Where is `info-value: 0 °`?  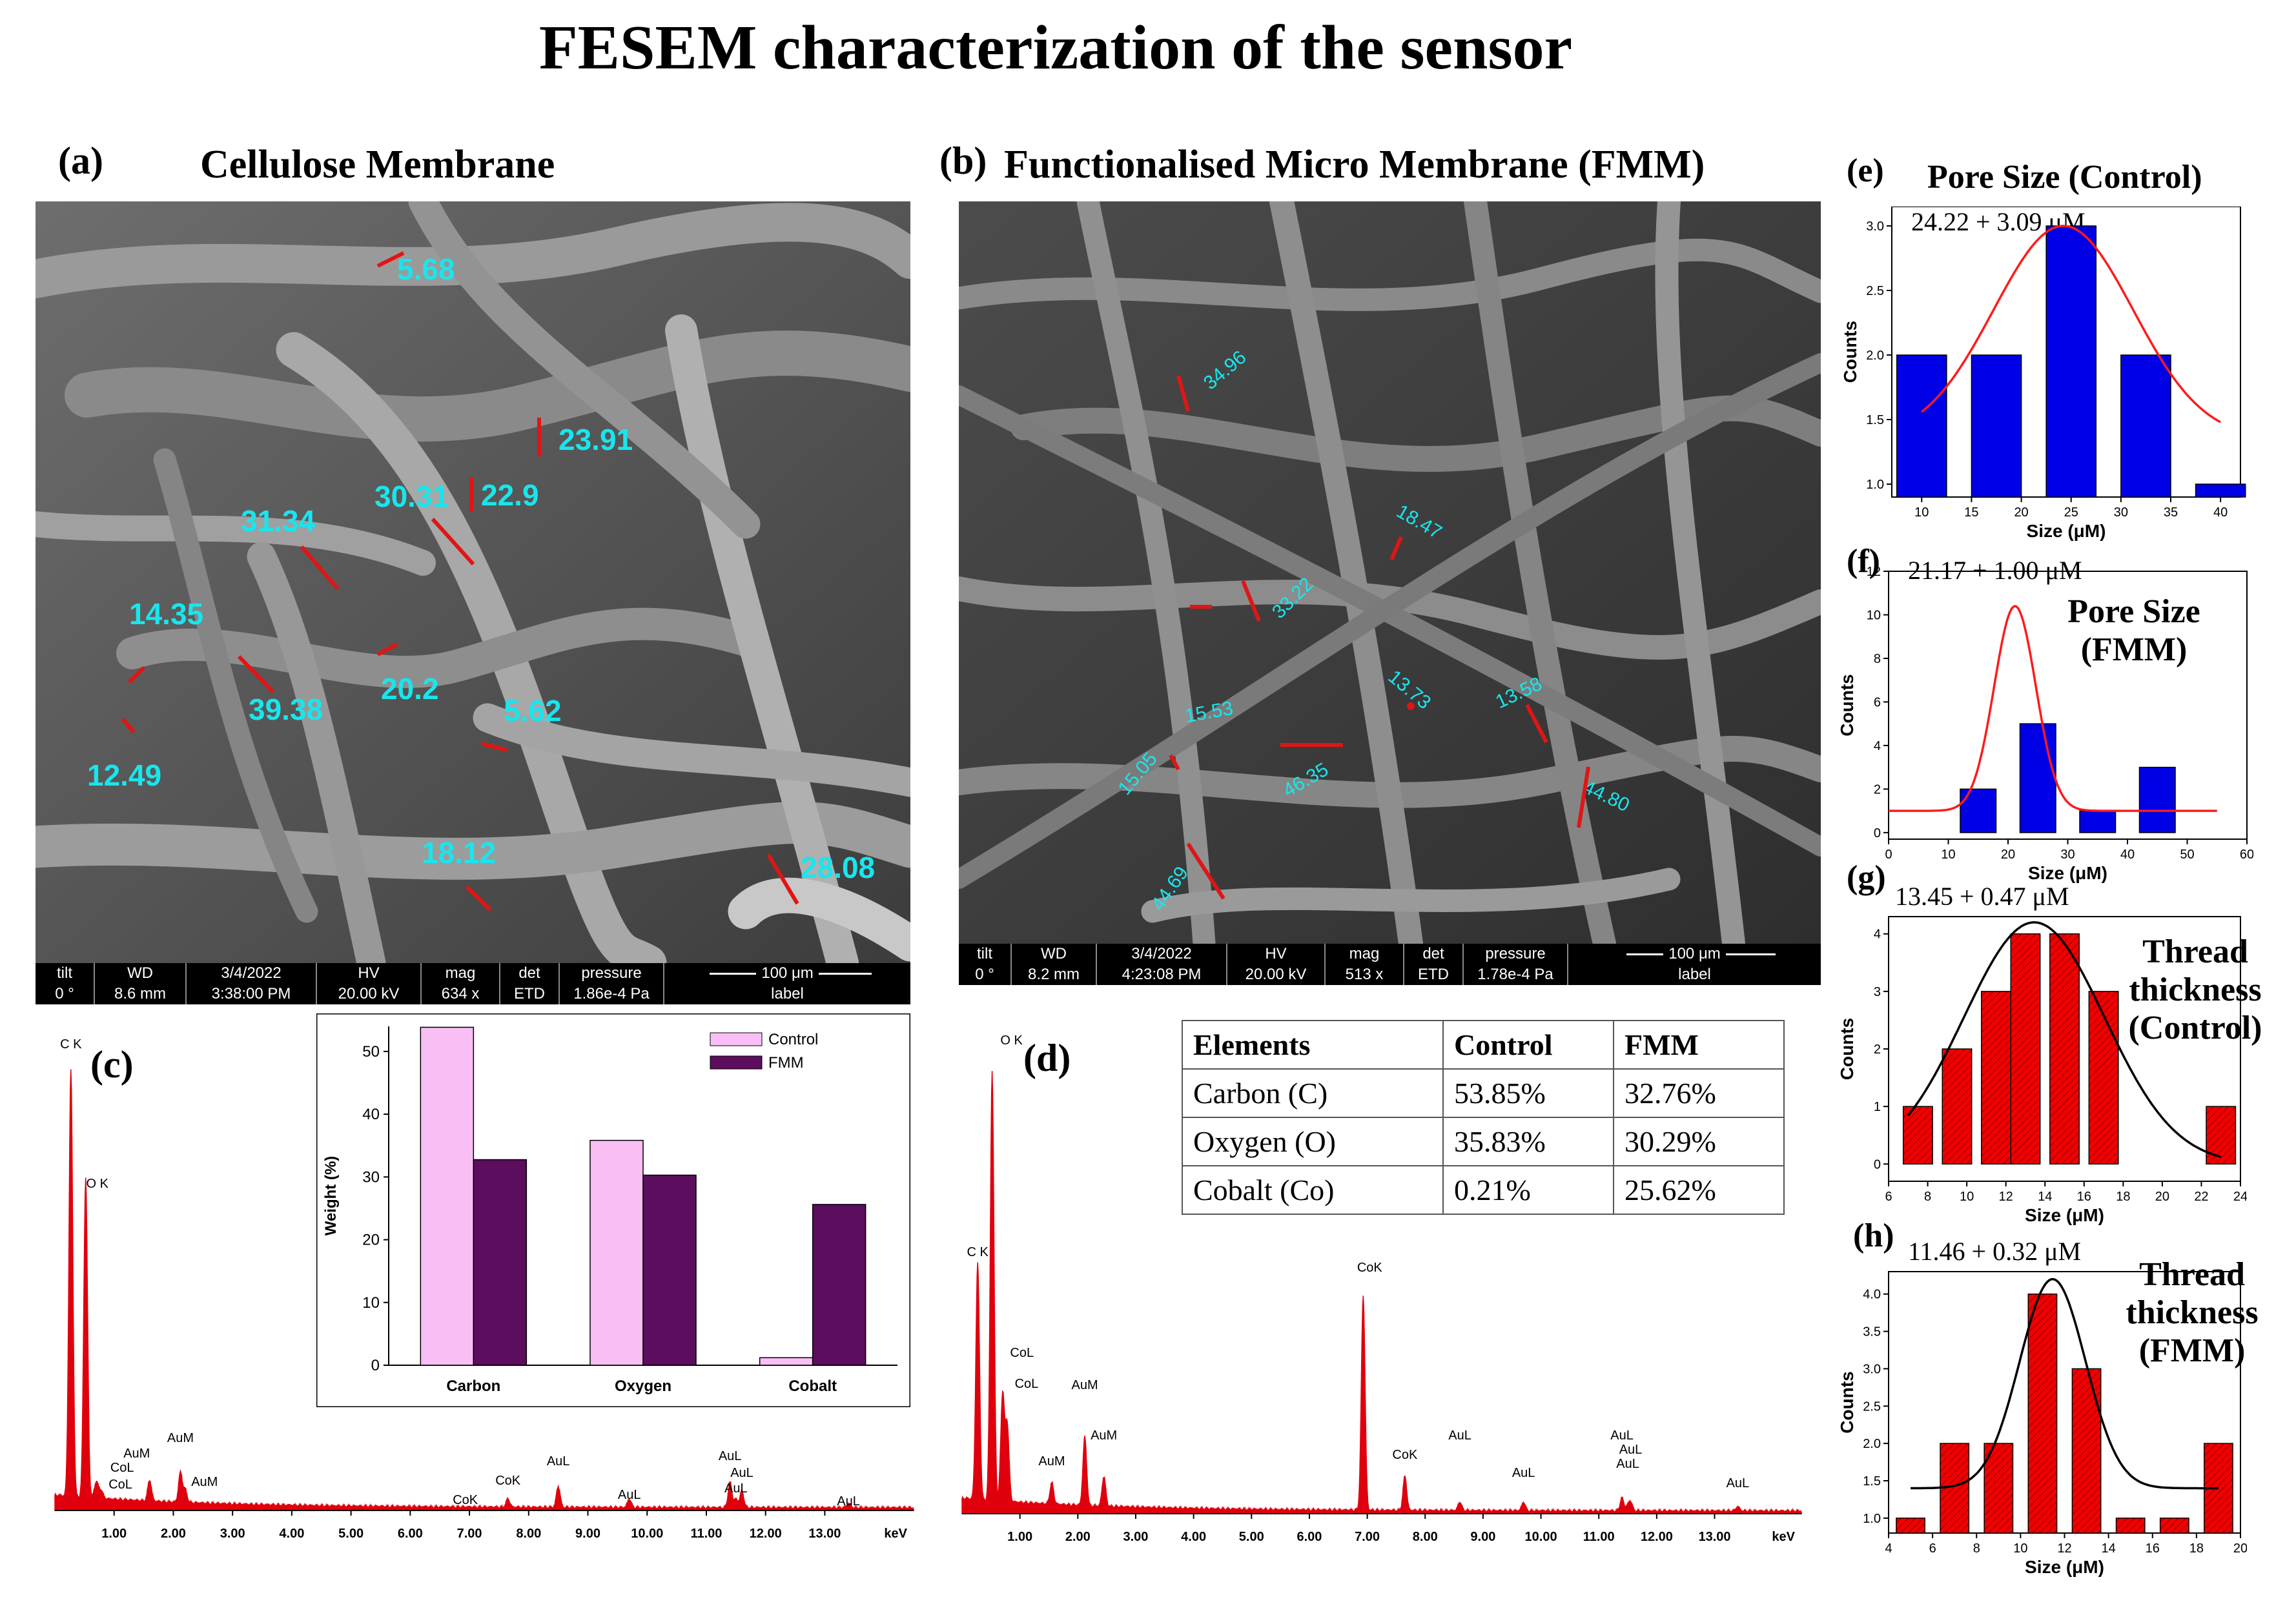 info-value: 0 ° is located at coordinates (984, 974).